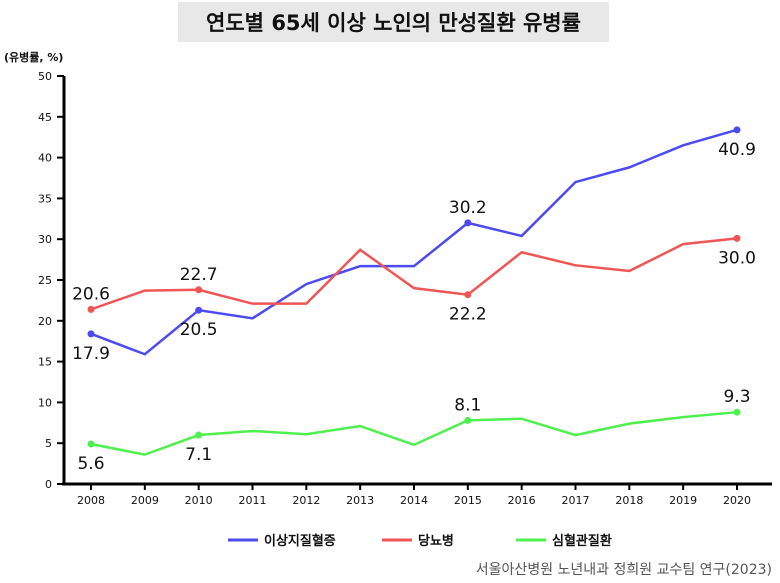 This screenshot has width=780, height=583. Describe the element at coordinates (48, 443) in the screenshot. I see `y-tick-label: 5` at that location.